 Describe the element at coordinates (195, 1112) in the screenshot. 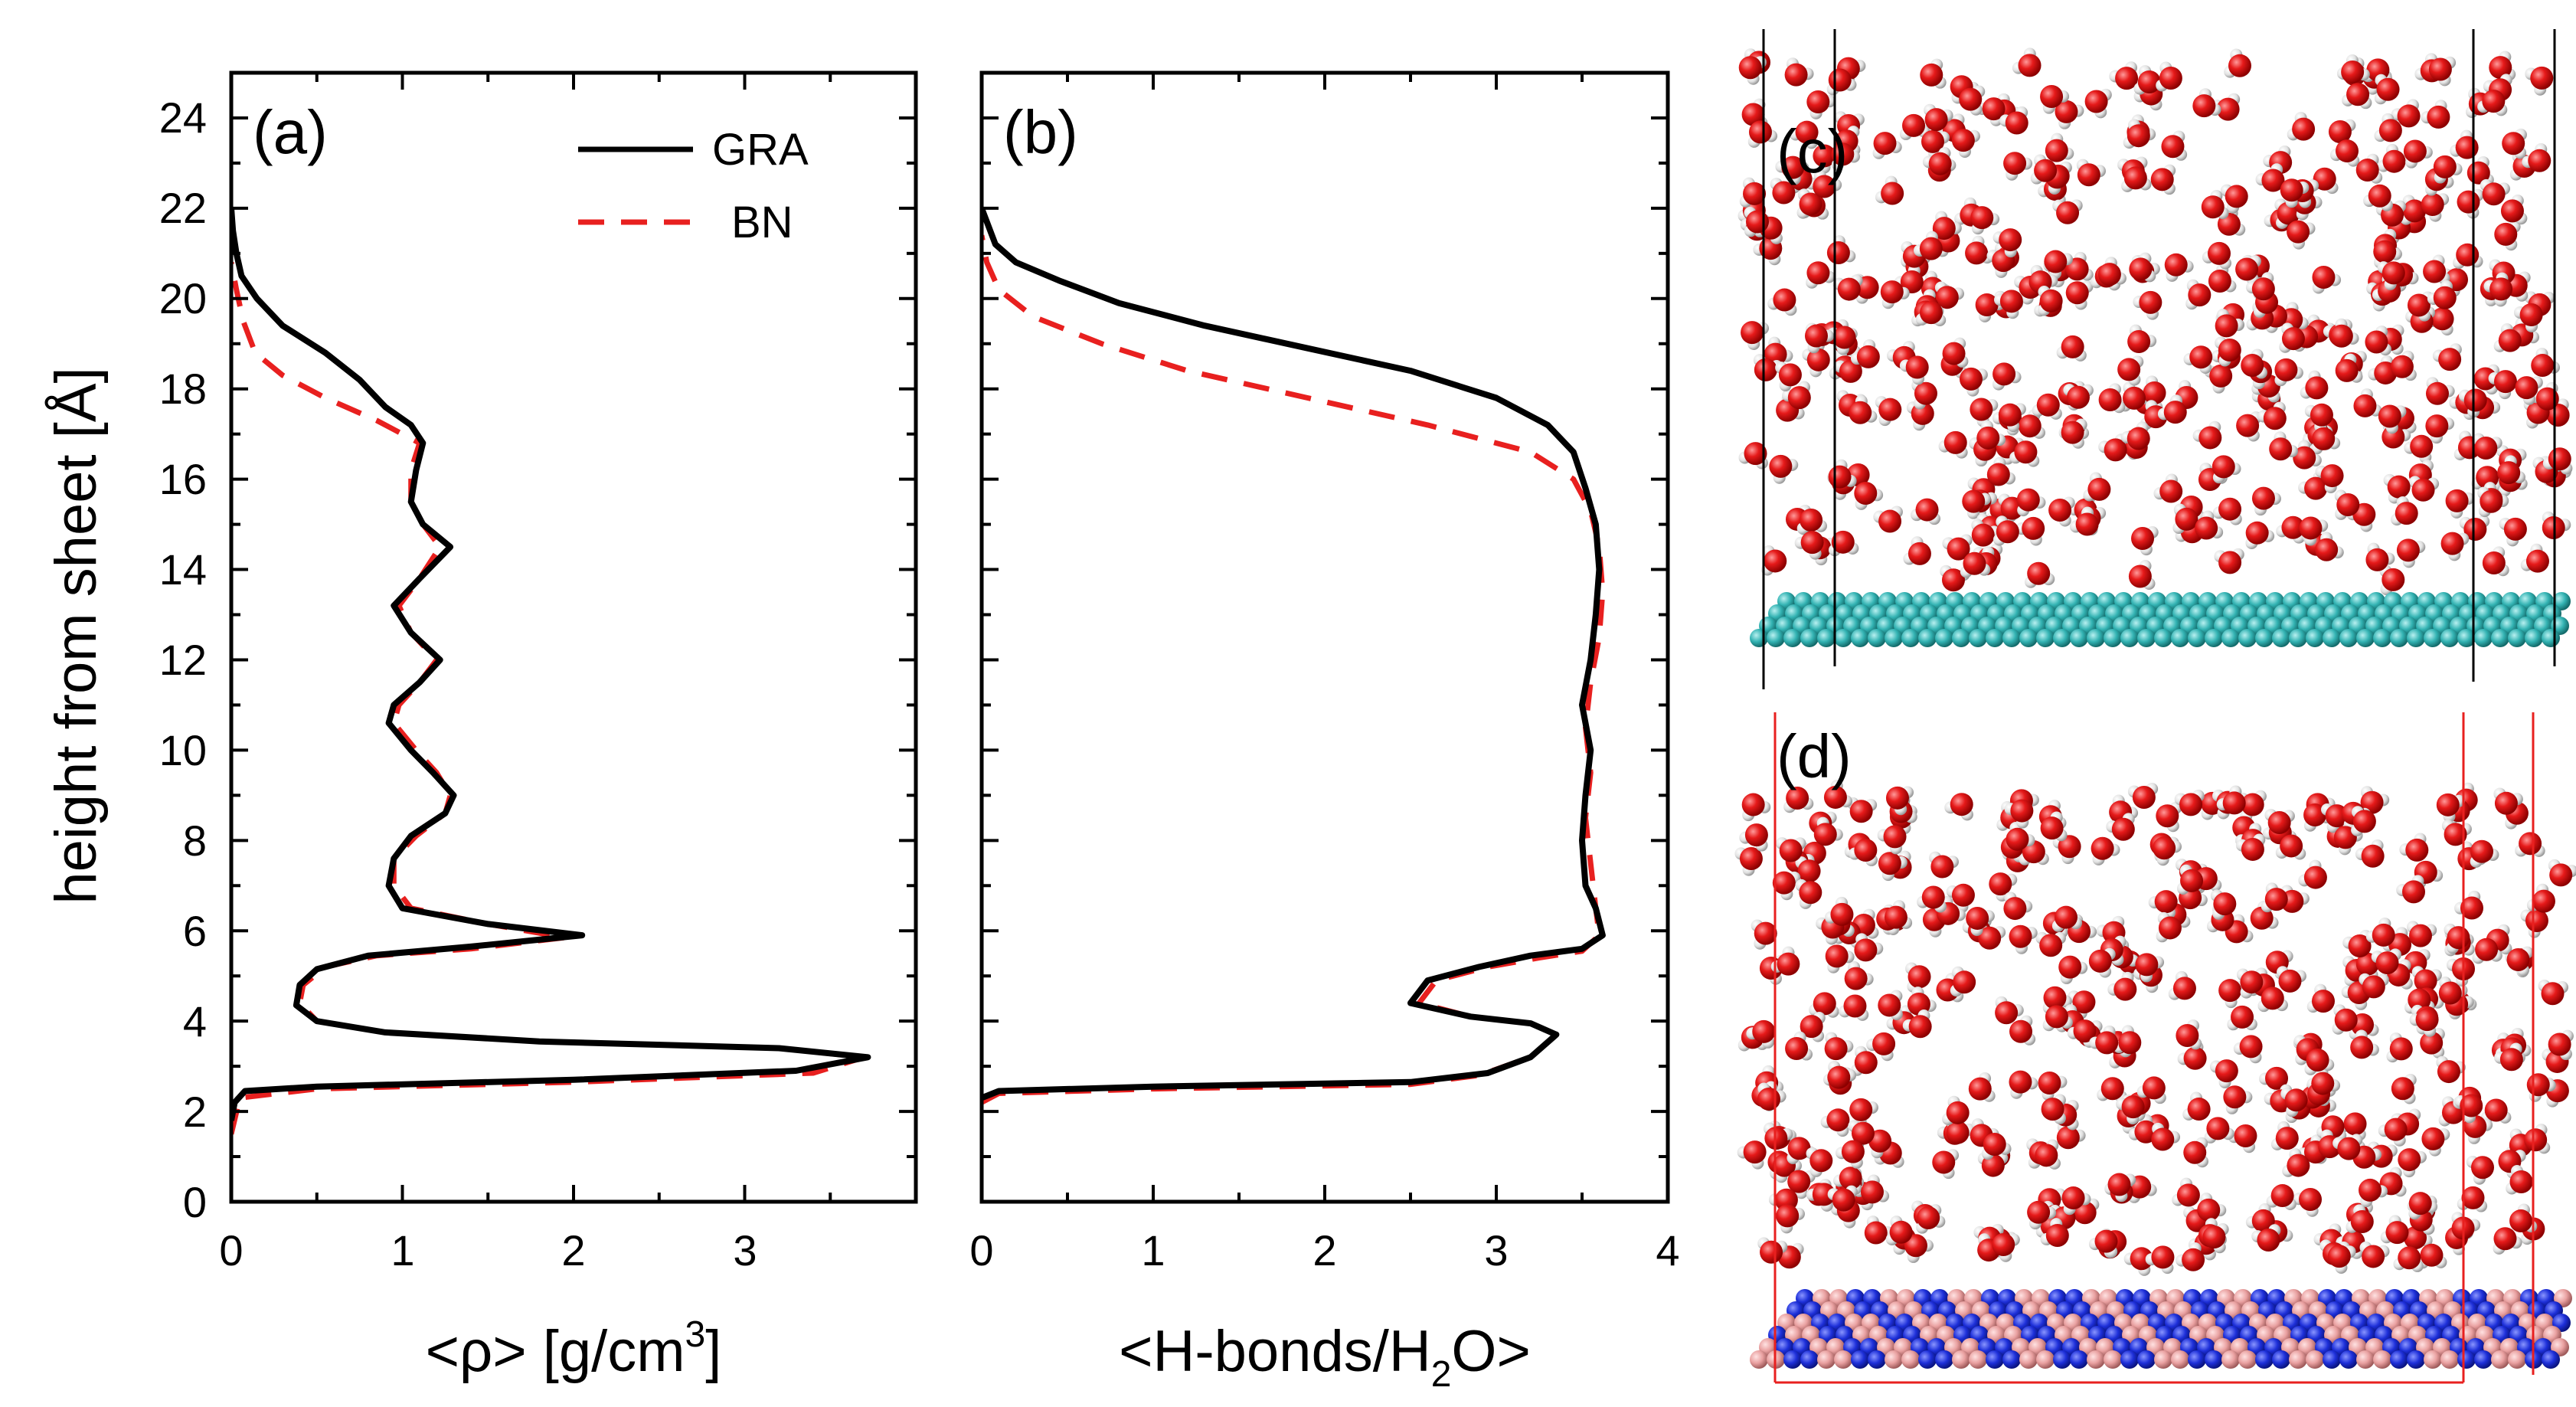

I see `y-tick-label: 2` at that location.